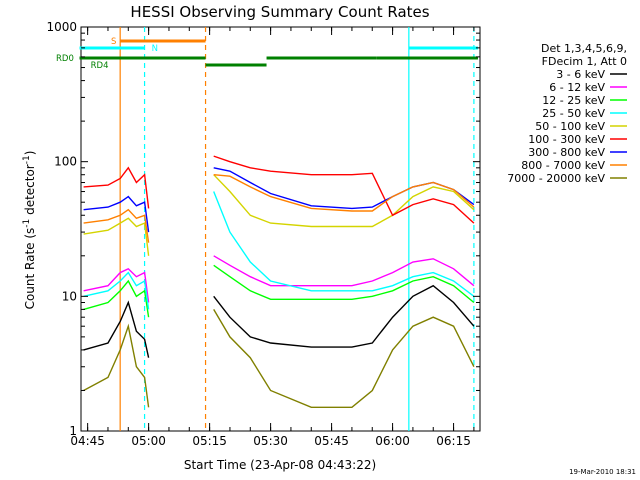 This screenshot has width=640, height=480. I want to click on y-tick-label: 1, so click(73, 431).